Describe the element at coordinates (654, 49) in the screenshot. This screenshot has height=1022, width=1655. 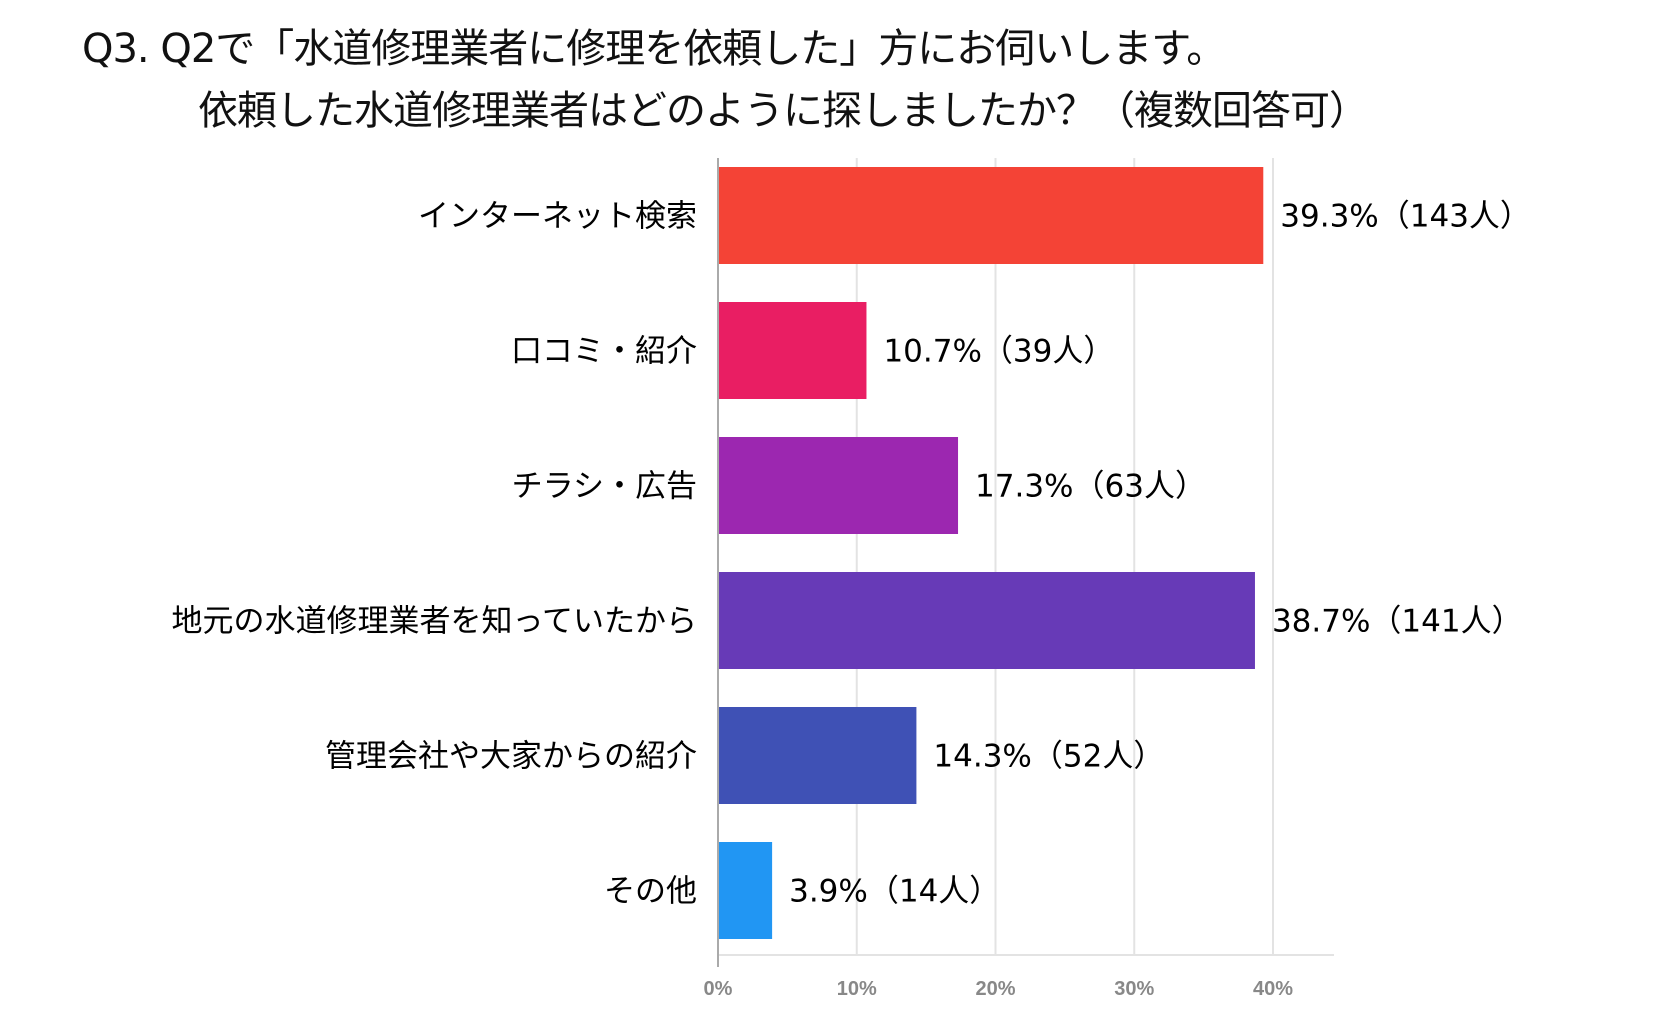
I see `chart-title-line-1: Q3. Q2で「水道修理業者に修理を依頼した」方にお伺いします。` at that location.